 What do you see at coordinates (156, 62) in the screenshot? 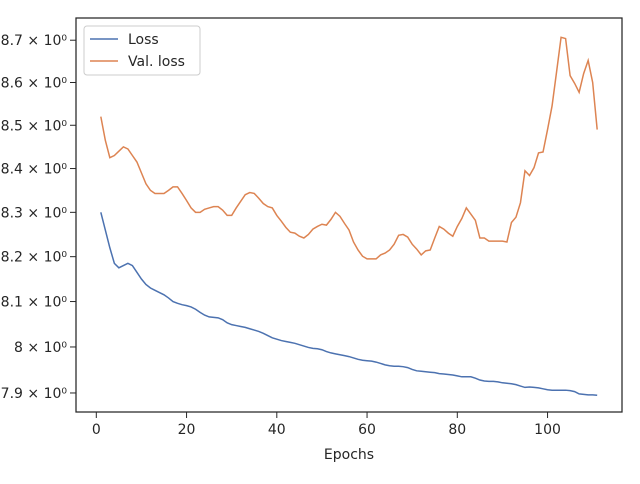
I see `legend-label: Val. loss` at bounding box center [156, 62].